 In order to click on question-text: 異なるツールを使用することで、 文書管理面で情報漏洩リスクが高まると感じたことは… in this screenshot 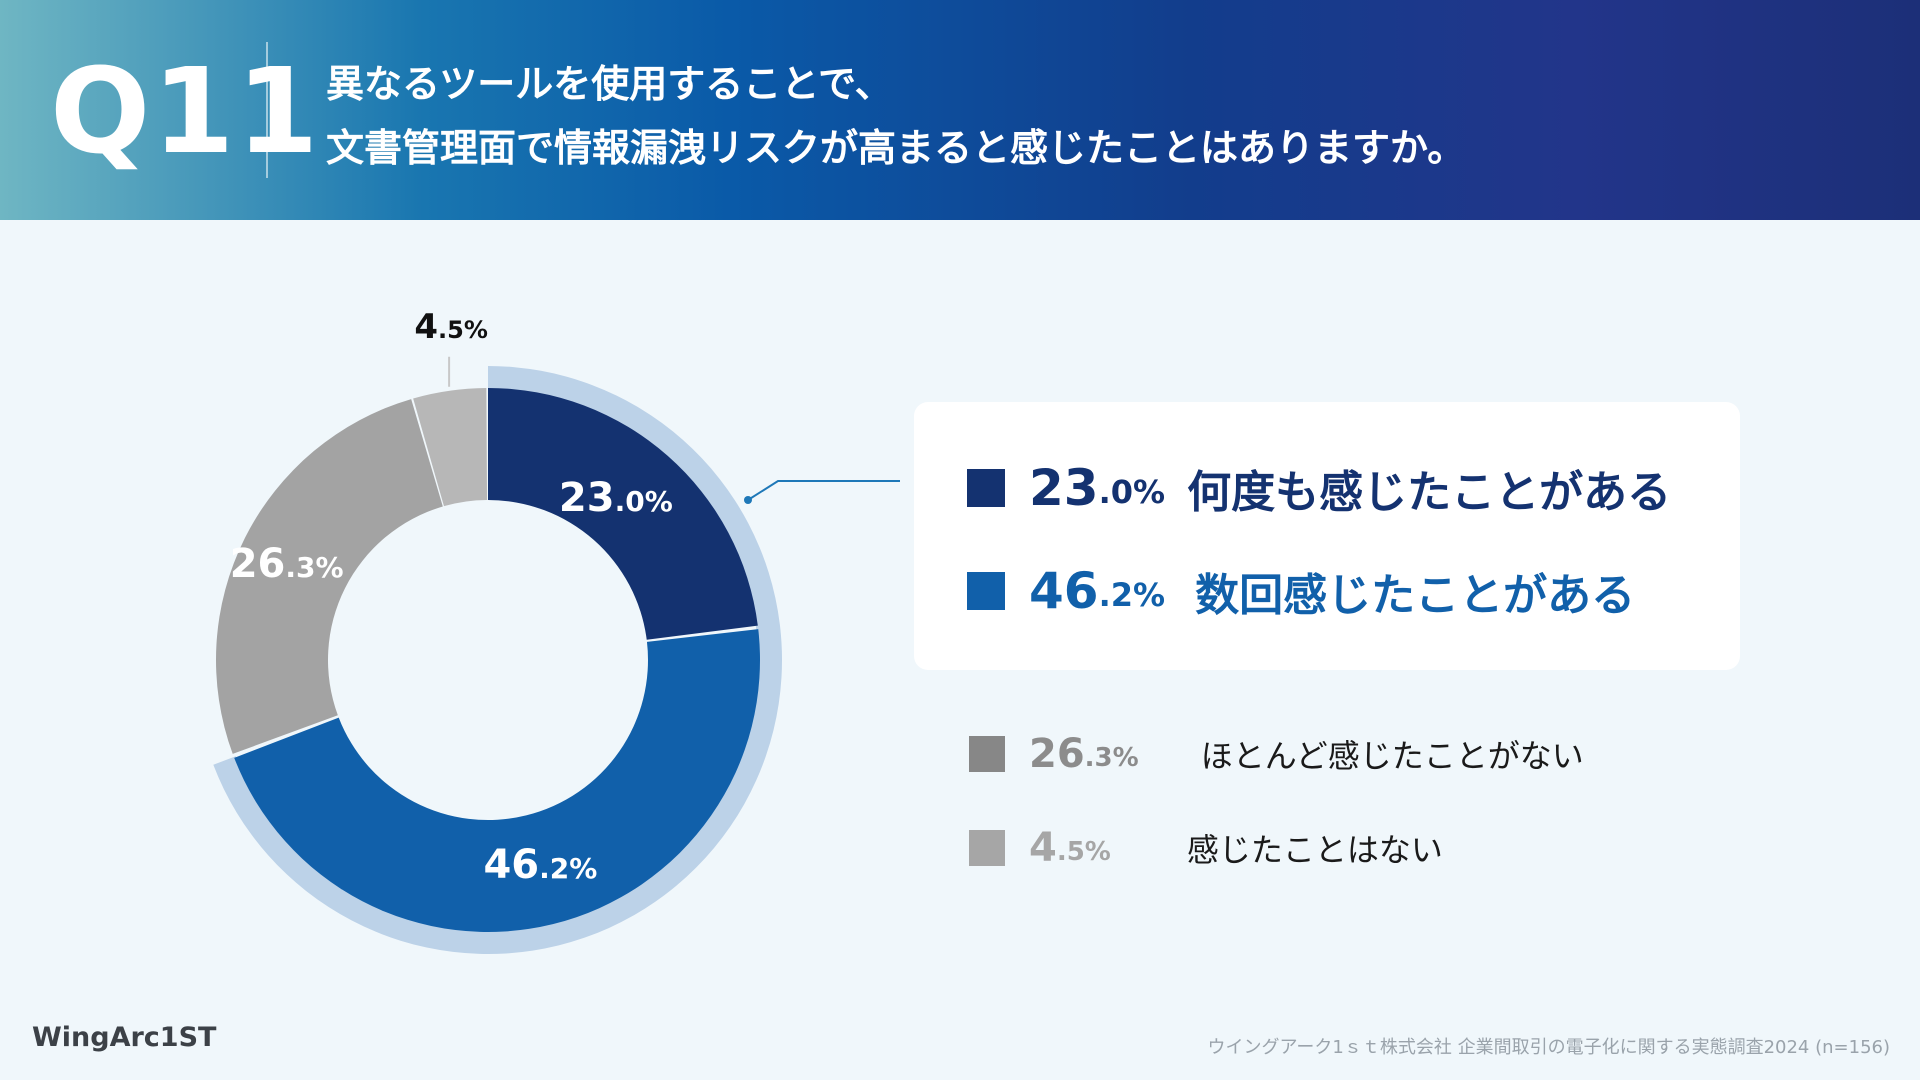, I will do `click(895, 116)`.